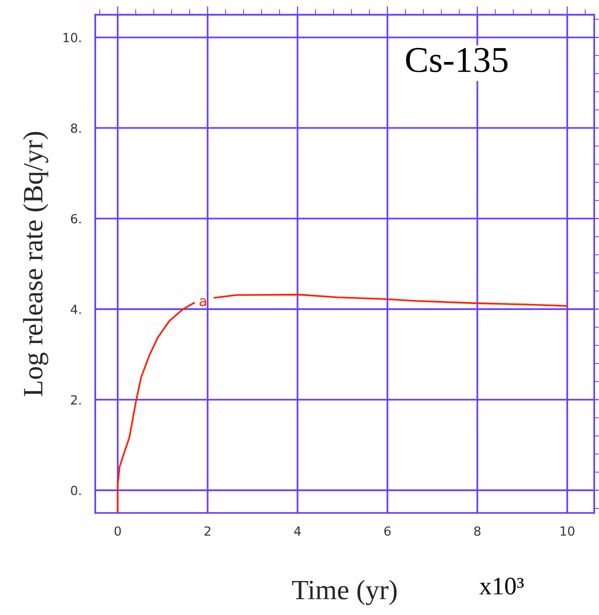 The height and width of the screenshot is (615, 599). What do you see at coordinates (387, 531) in the screenshot?
I see `x-tick-label: 6` at bounding box center [387, 531].